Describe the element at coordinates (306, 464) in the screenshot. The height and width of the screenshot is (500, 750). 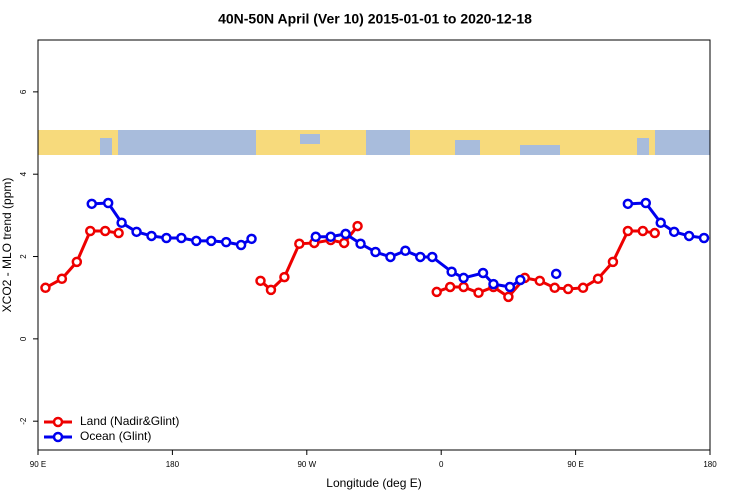
I see `x-tick-label: 90 W` at that location.